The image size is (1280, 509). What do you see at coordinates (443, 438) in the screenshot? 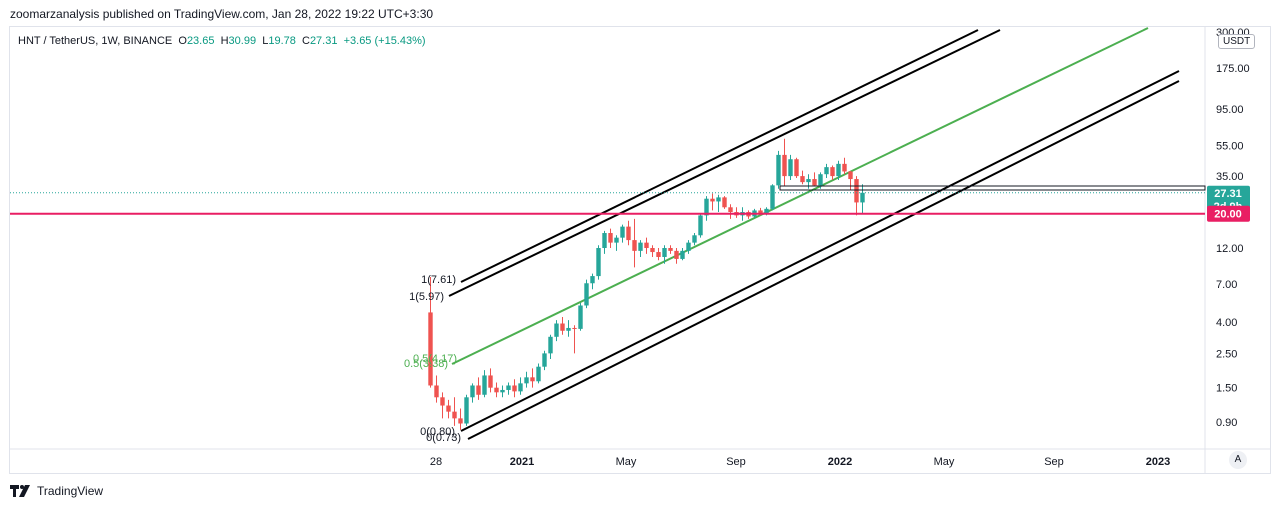
I see `fib-level-label: 0(0.73)` at bounding box center [443, 438].